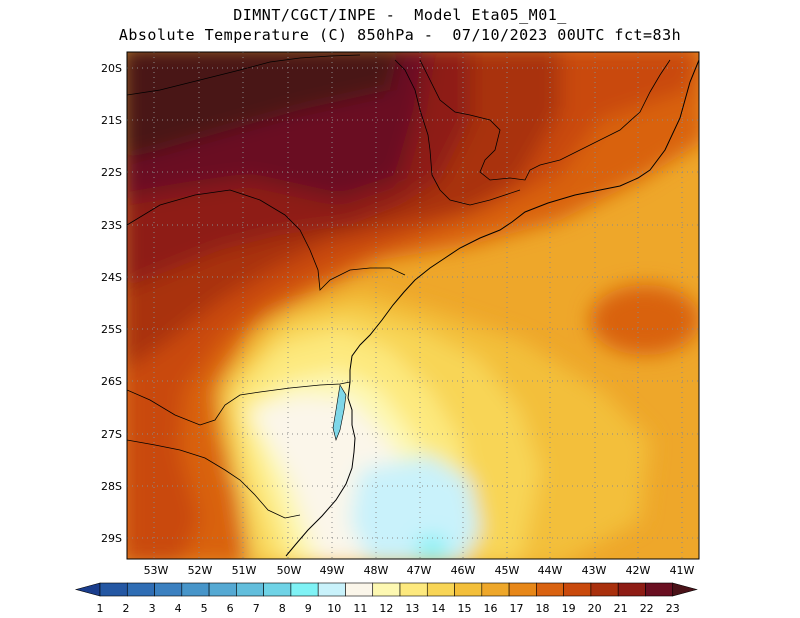  Describe the element at coordinates (244, 570) in the screenshot. I see `lon-label: 51W` at that location.